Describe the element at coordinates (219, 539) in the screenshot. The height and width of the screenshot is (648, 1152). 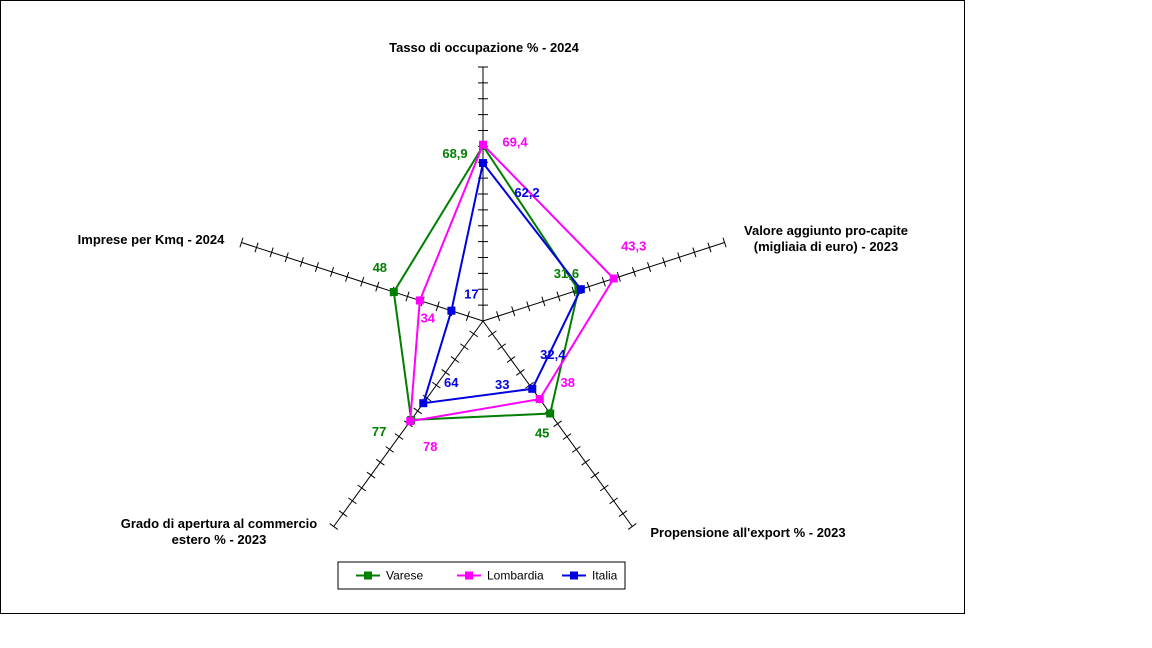
I see `axis-label-line: estero % - 2023` at that location.